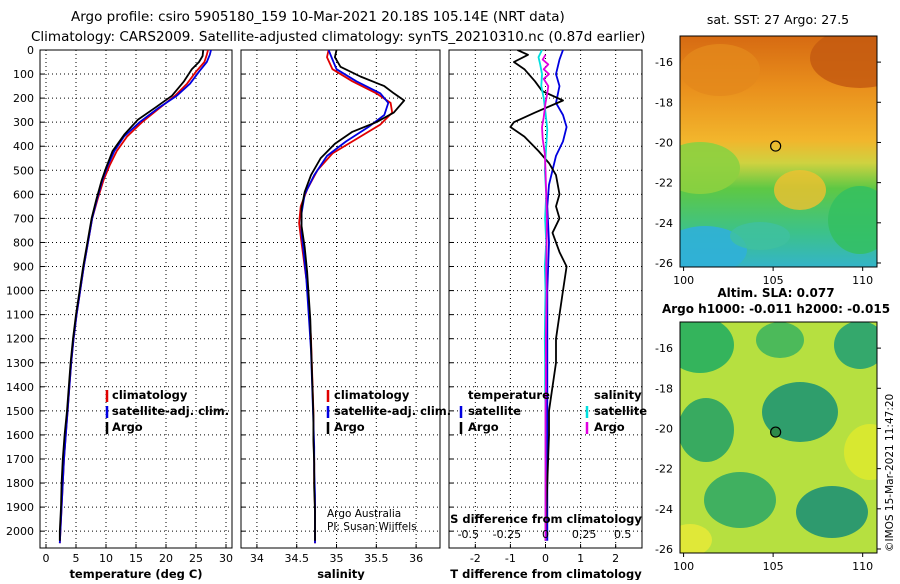 The width and height of the screenshot is (900, 584). I want to click on difference-xtick-labels: -2 -1 0 1 2, so click(544, 558).